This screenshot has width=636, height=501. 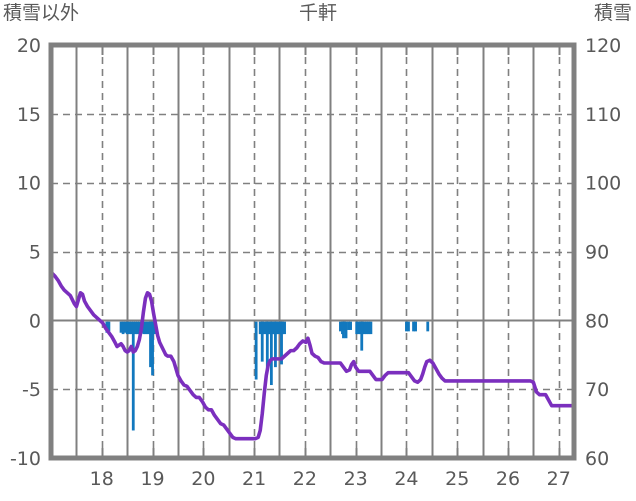 I want to click on x-tick-label: 27, so click(x=559, y=479).